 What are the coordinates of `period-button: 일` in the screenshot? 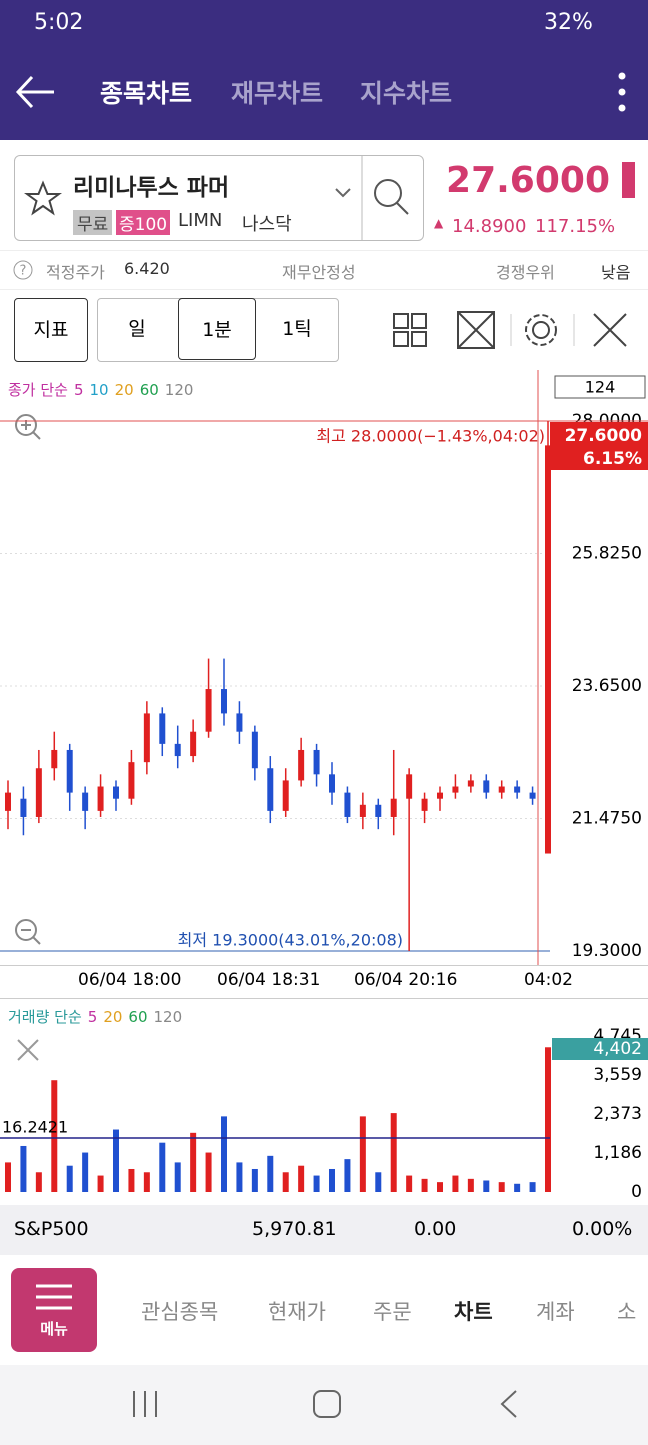 It's located at (137, 329).